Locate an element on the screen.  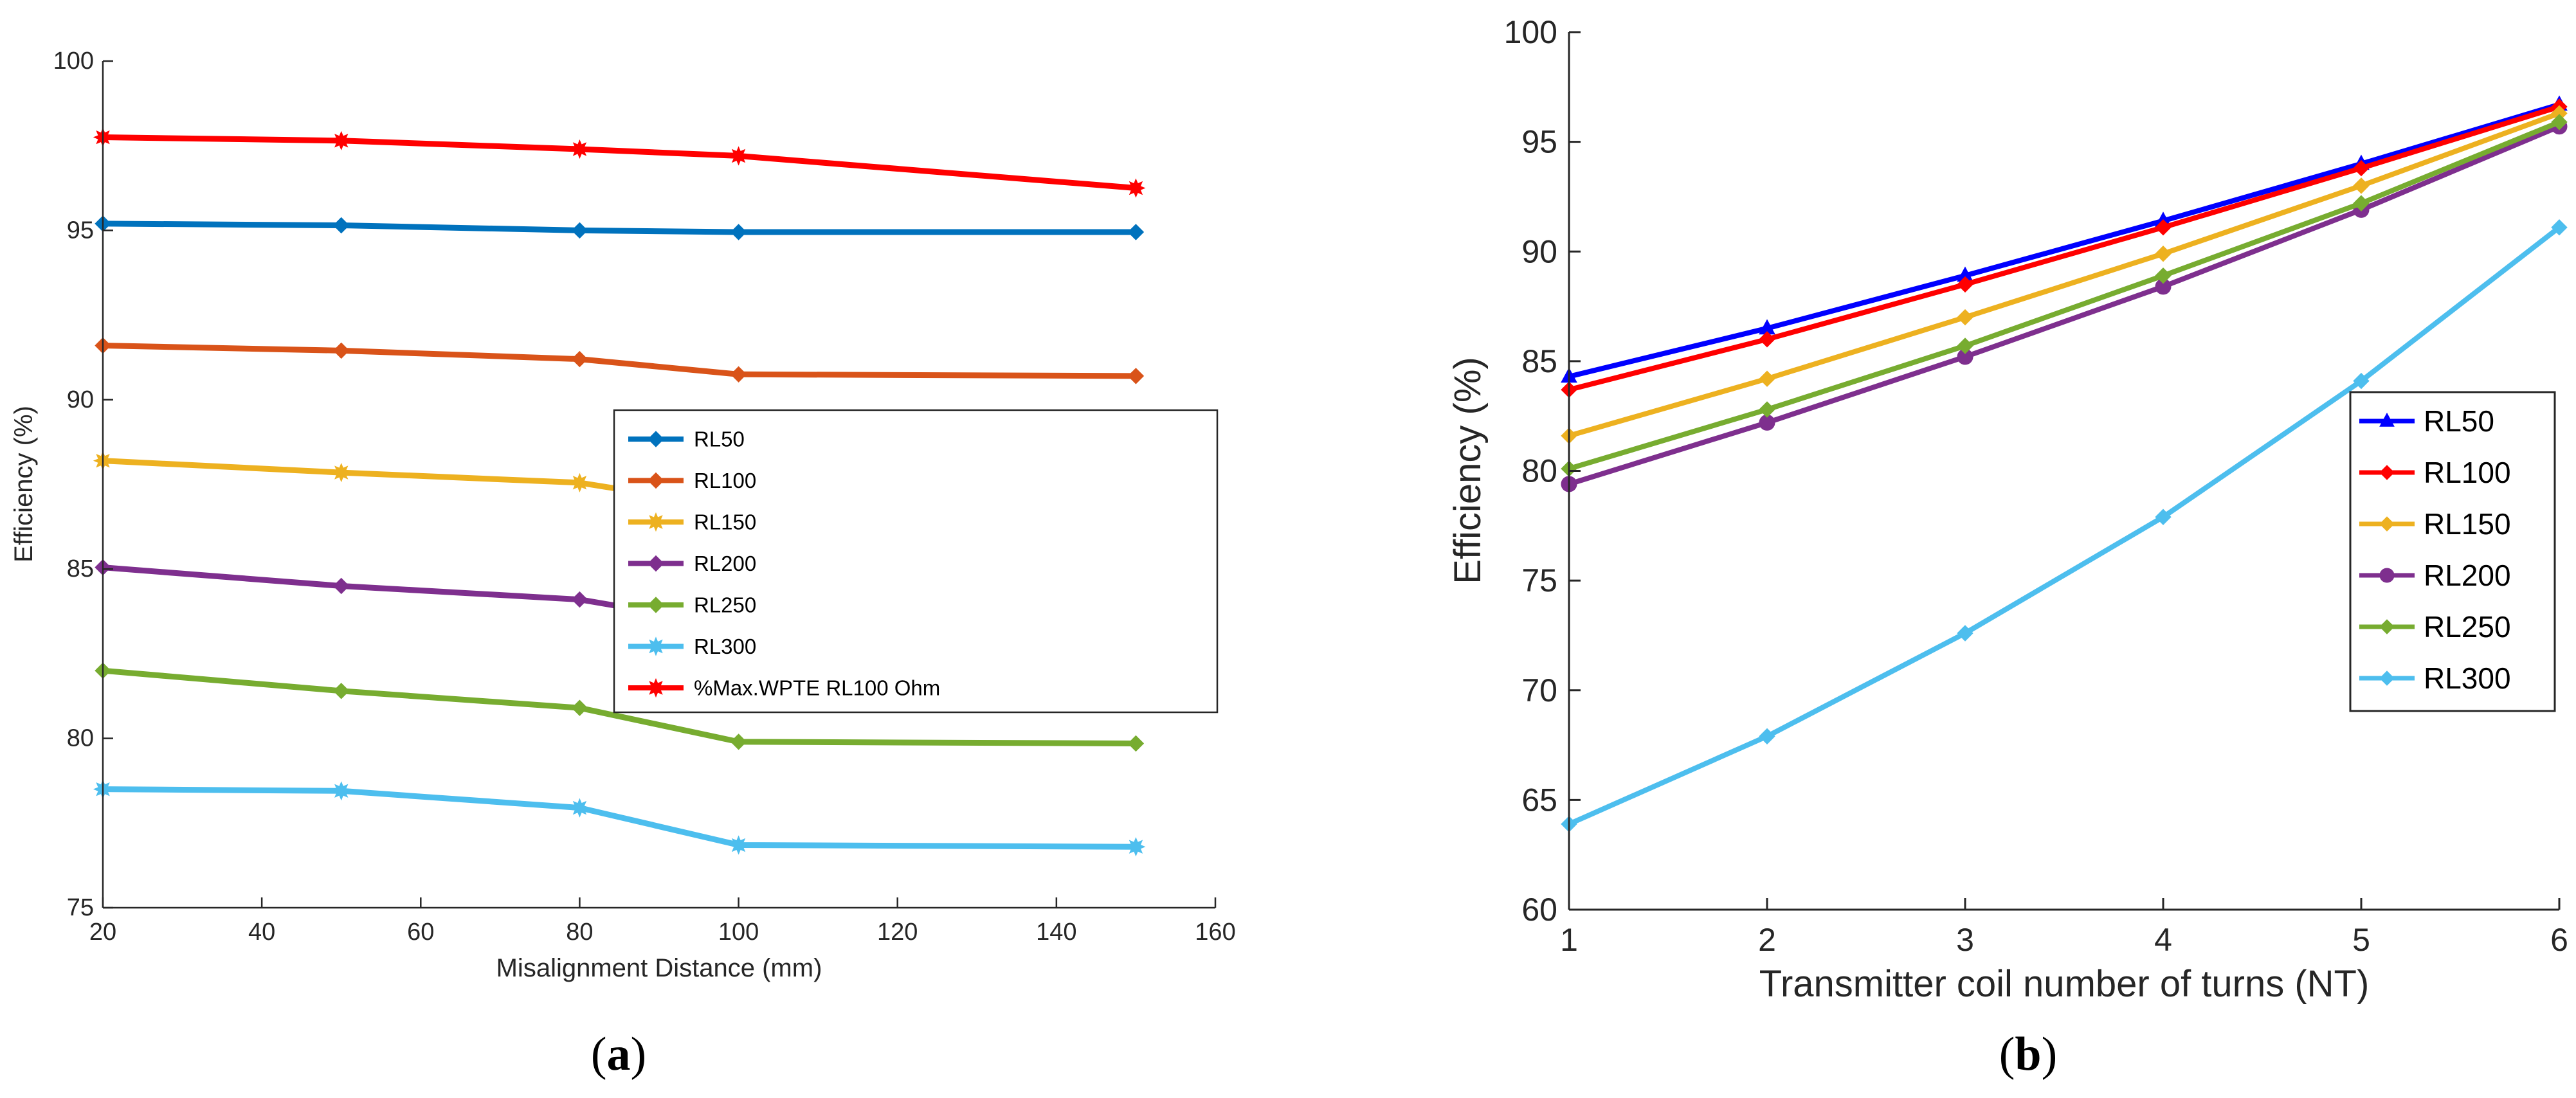
chart-b-legend-label: RL150 is located at coordinates (2467, 524).